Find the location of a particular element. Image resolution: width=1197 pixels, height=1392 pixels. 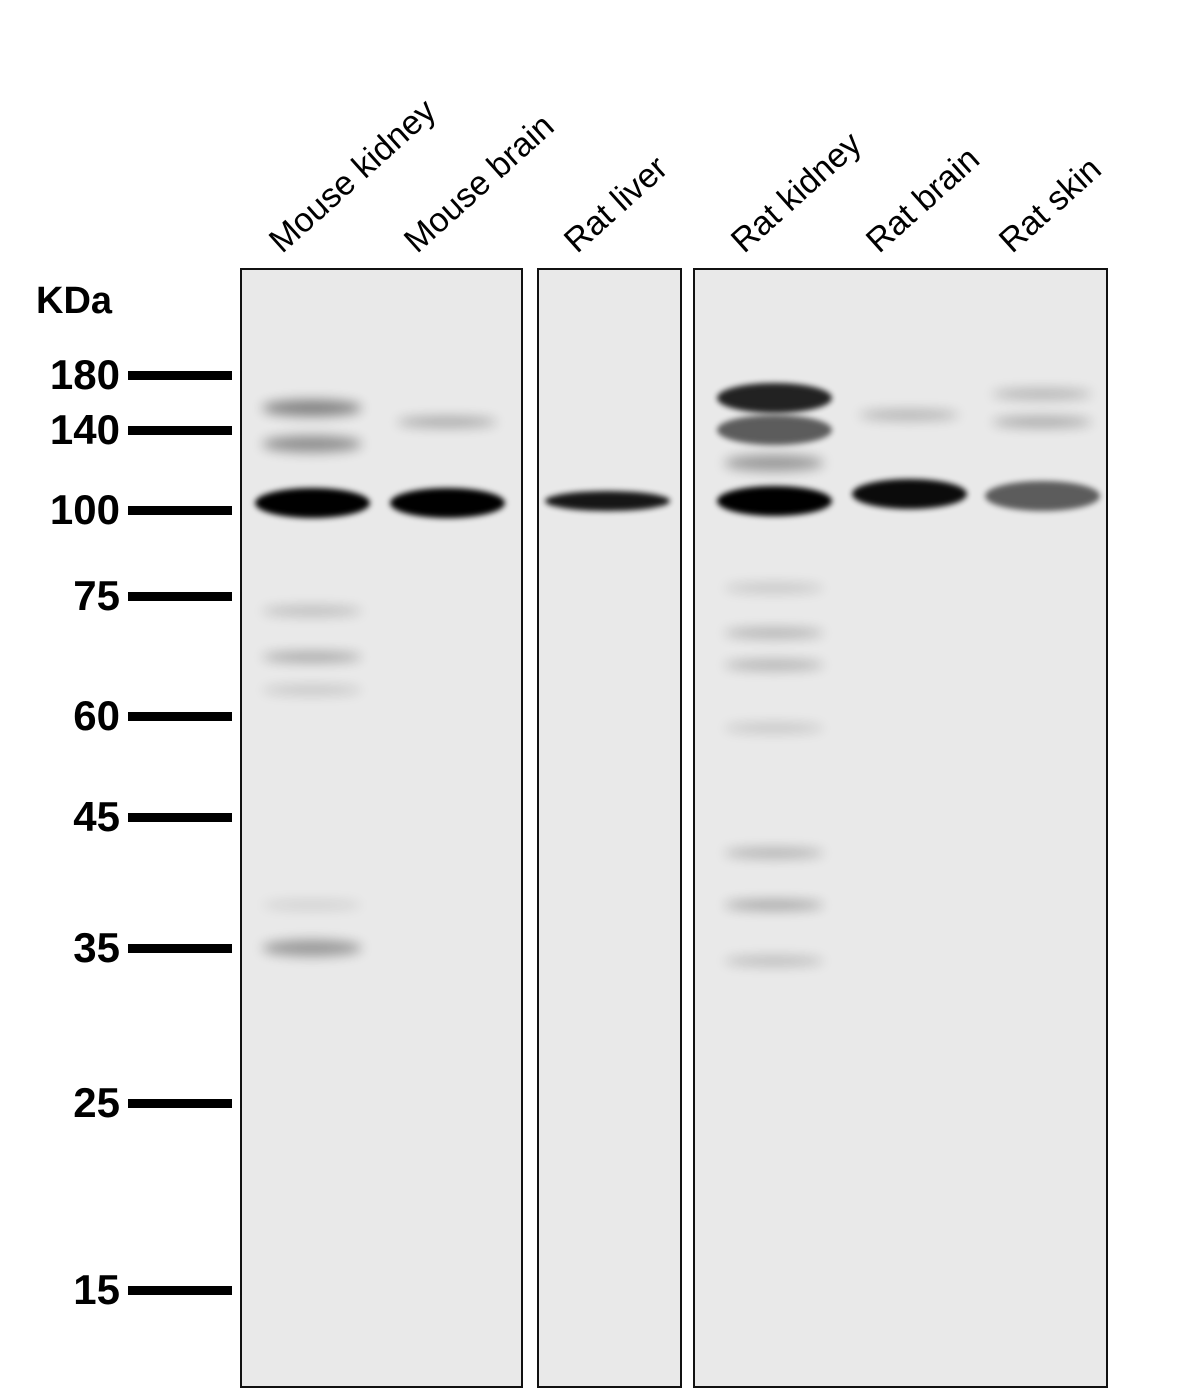

marker-label: 180 is located at coordinates (84, 374).